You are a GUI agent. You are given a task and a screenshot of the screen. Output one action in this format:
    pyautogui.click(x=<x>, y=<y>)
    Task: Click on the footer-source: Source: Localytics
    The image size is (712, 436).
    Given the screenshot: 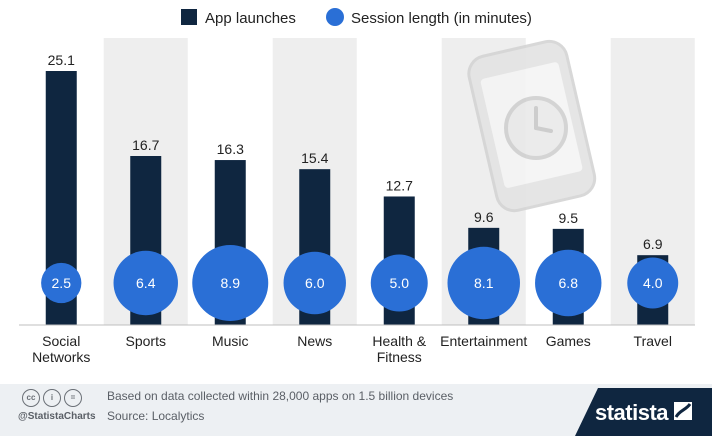 What is the action you would take?
    pyautogui.click(x=156, y=416)
    